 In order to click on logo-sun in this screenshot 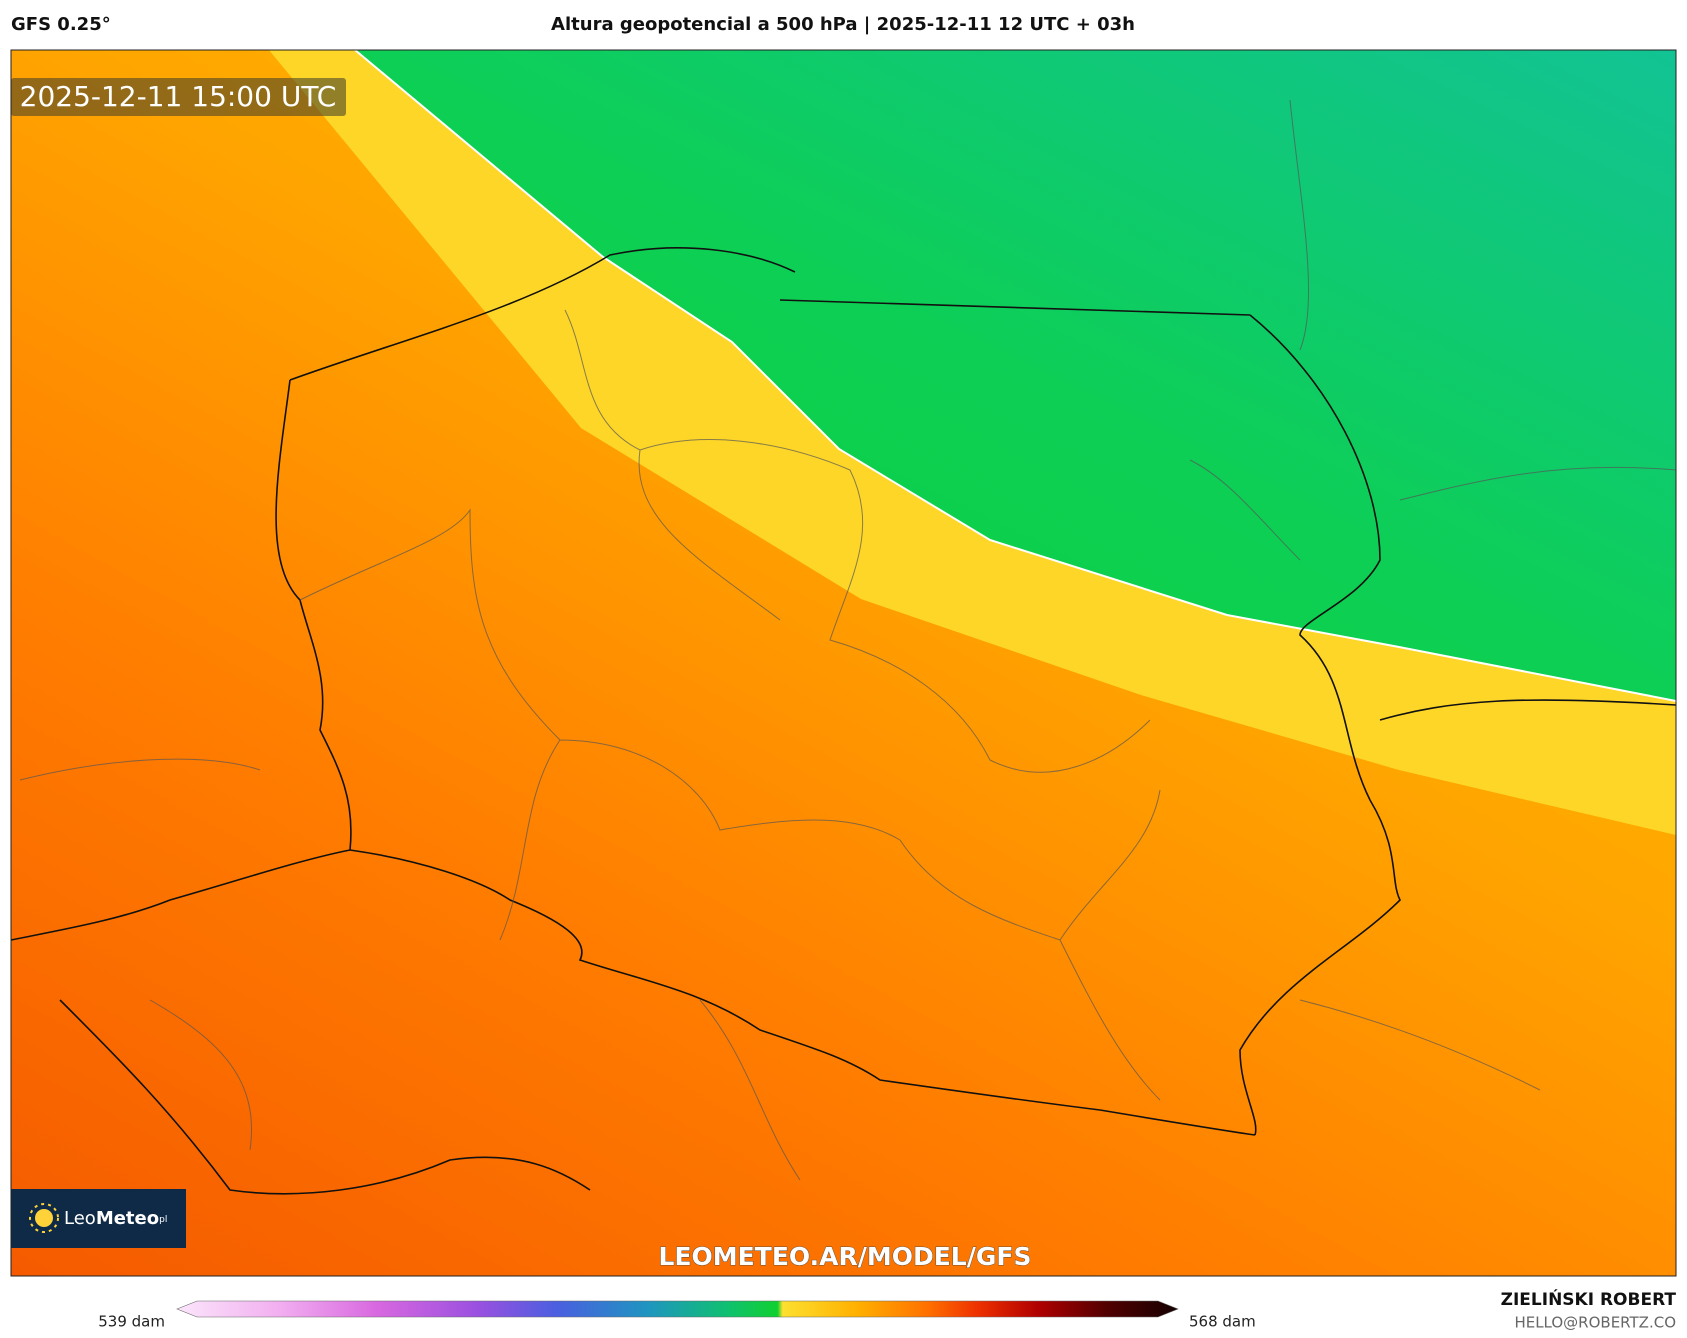, I will do `click(44, 1218)`.